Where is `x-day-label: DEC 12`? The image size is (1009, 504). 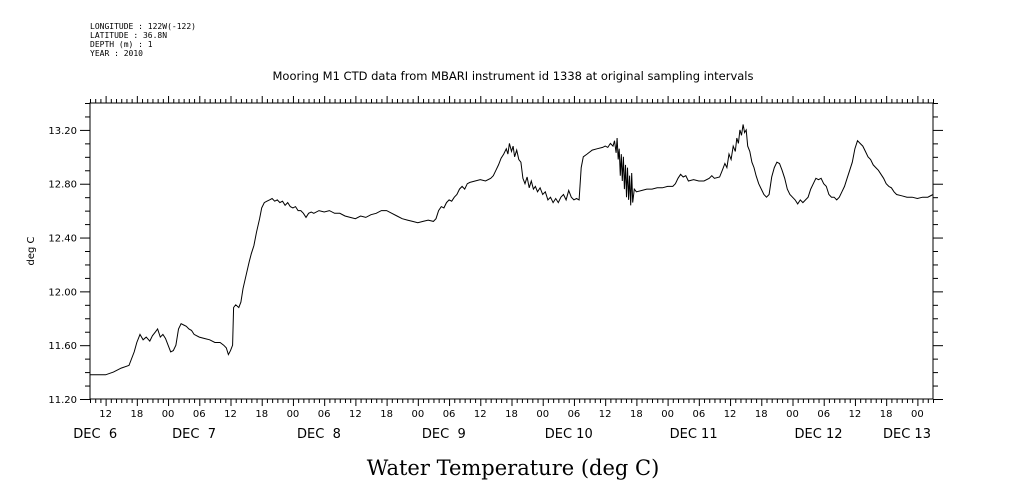
x-day-label: DEC 12 is located at coordinates (819, 434).